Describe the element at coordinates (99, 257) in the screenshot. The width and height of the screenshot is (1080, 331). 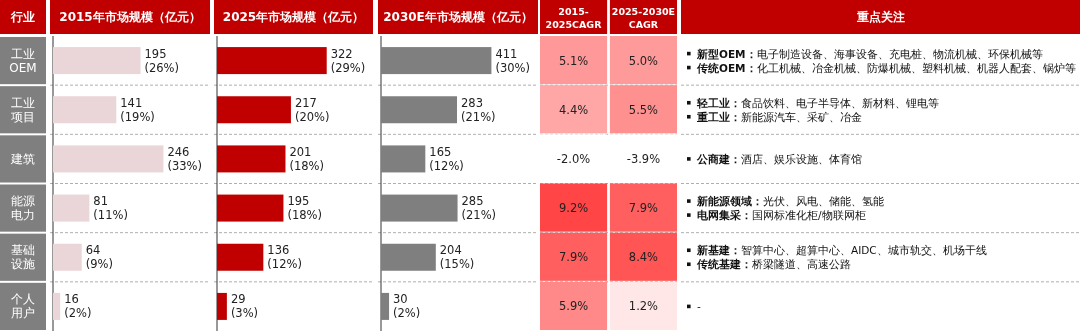
I see `data-label: 64 (9%)` at that location.